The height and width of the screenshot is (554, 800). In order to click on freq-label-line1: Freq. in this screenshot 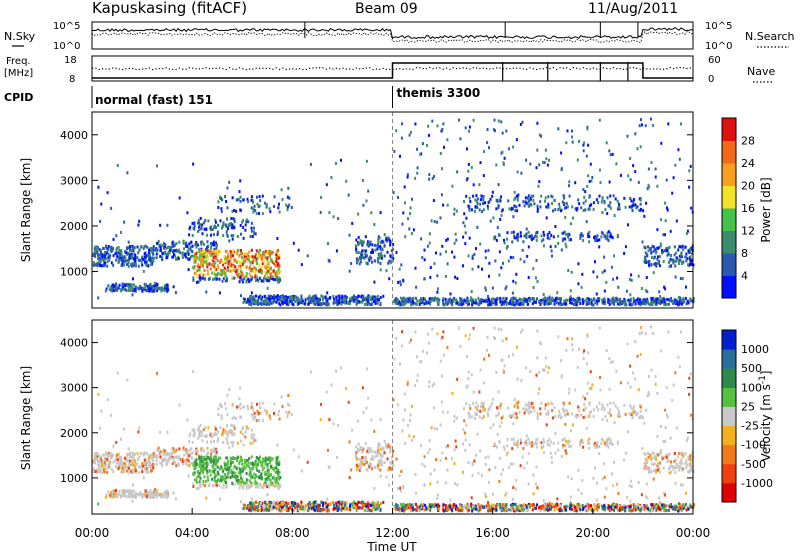, I will do `click(18, 61)`.